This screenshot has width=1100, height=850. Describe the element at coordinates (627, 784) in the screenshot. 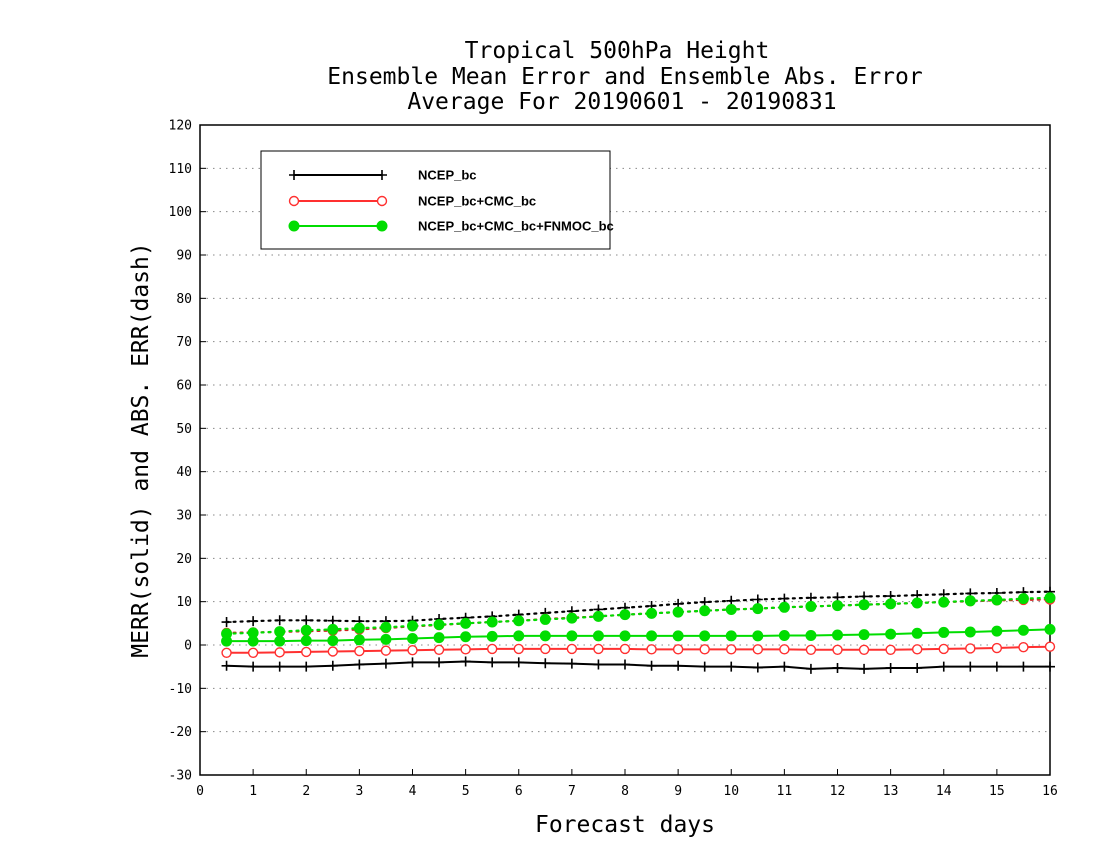

I see `x-axis: 0 1 2 3 4 5 6 7 8 9 10 11 12 13 14 15 16` at that location.